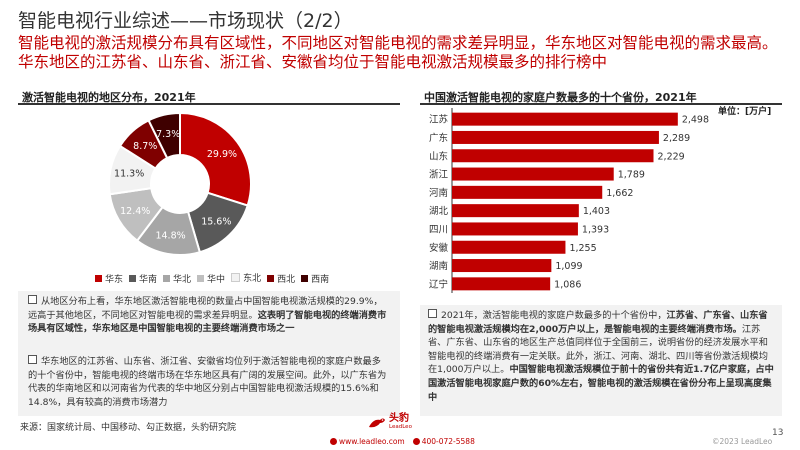 The image size is (800, 450). What do you see at coordinates (216, 280) in the screenshot?
I see `legend-label-3: 华中` at bounding box center [216, 280].